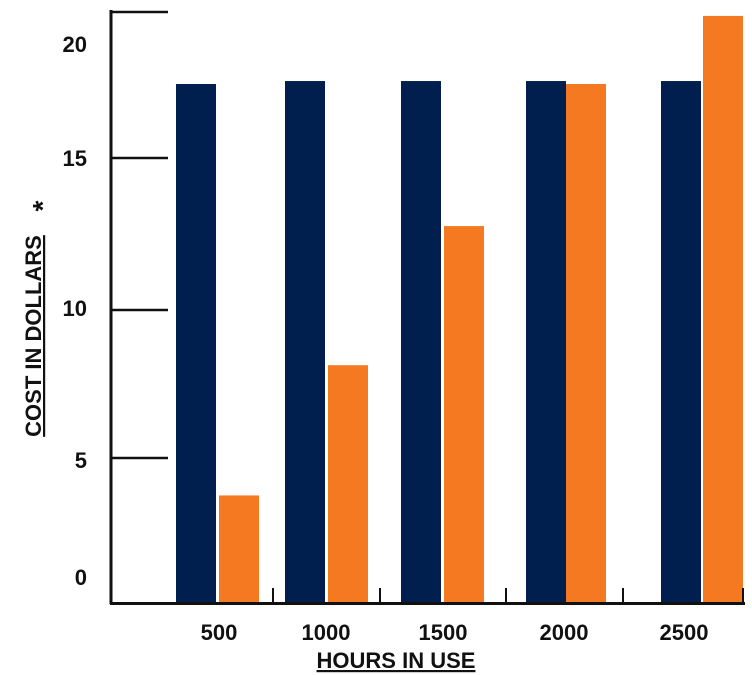  Describe the element at coordinates (219, 632) in the screenshot. I see `x-tick-label-500: 500` at that location.